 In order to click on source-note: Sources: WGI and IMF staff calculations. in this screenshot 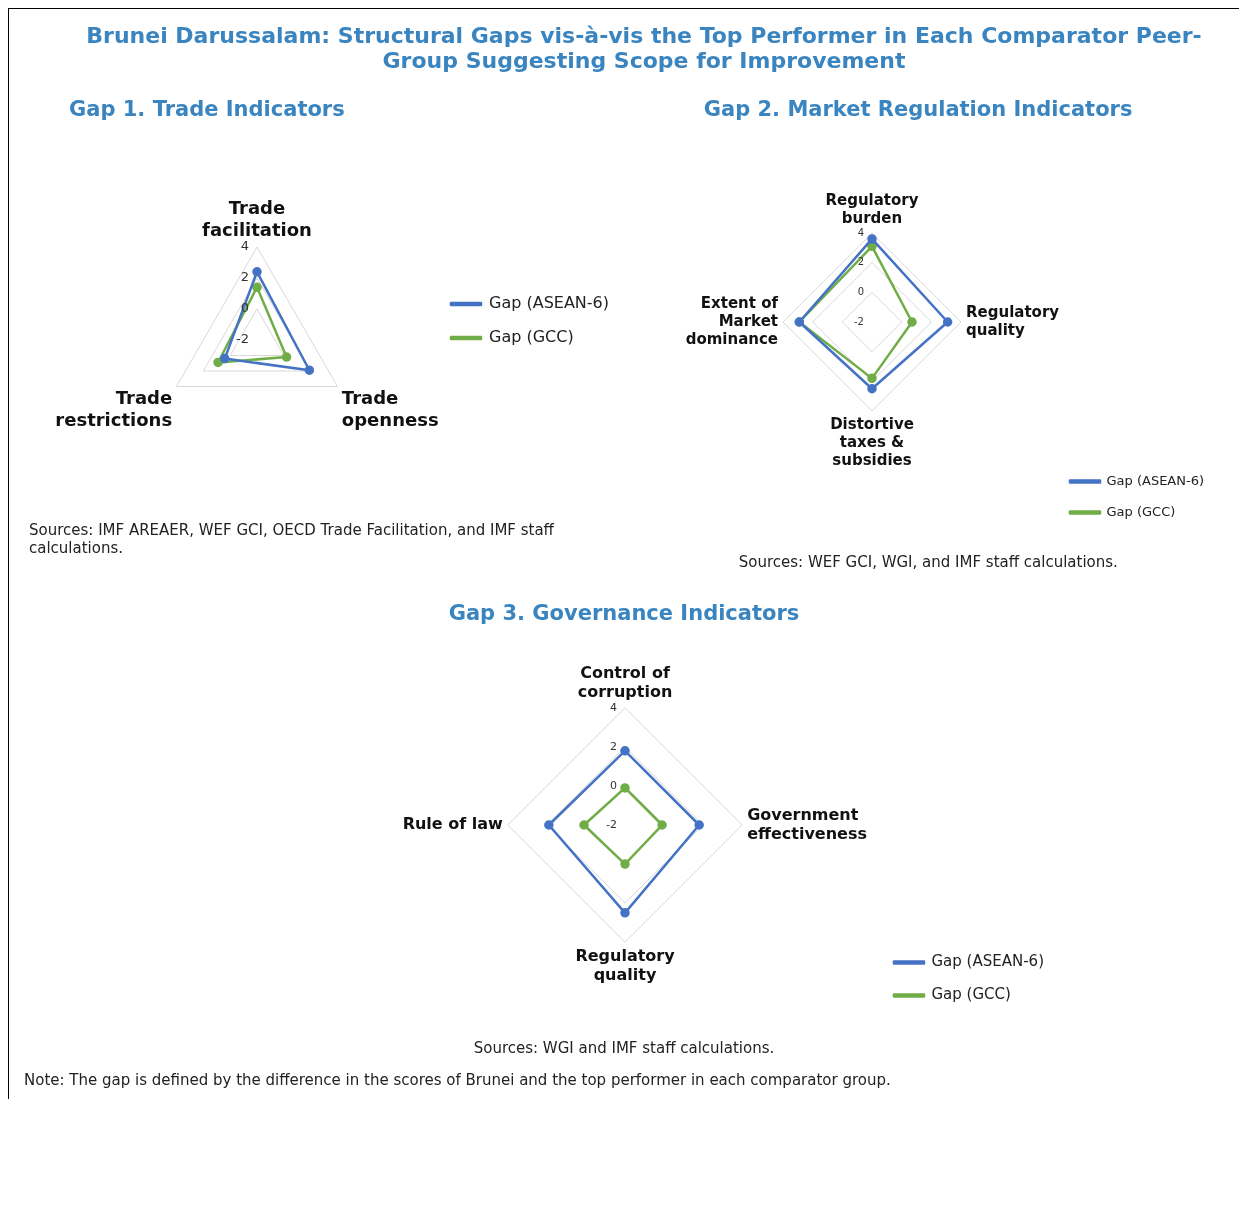, I will do `click(624, 1048)`.